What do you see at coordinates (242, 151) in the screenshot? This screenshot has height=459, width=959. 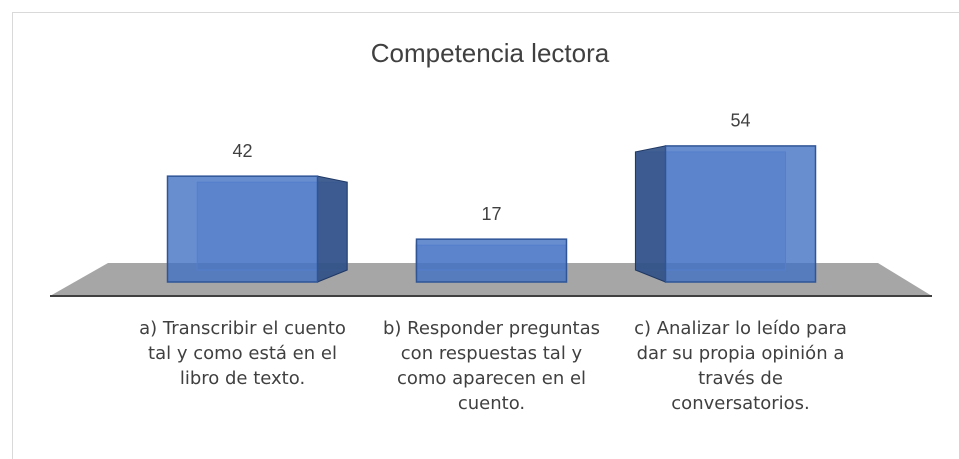 I see `value-label: 42` at bounding box center [242, 151].